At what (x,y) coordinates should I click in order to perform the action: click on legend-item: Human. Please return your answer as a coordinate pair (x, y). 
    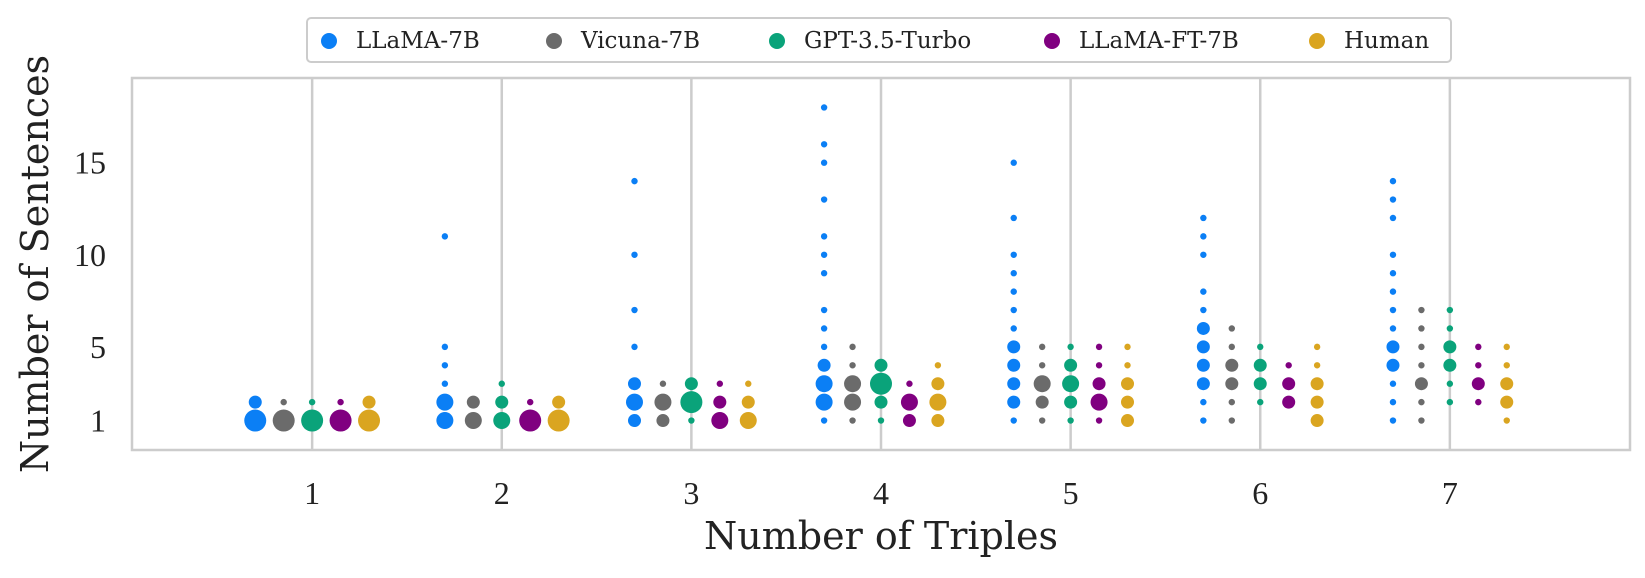
    Looking at the image, I should click on (1369, 41).